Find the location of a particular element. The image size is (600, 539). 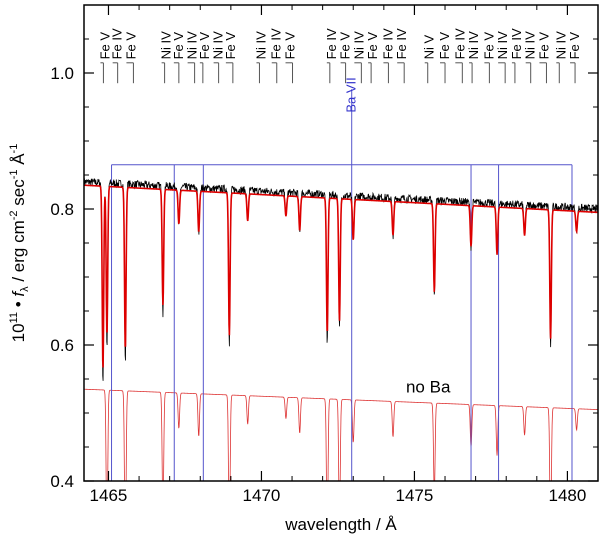

no-ba-model-line is located at coordinates (341, 434).